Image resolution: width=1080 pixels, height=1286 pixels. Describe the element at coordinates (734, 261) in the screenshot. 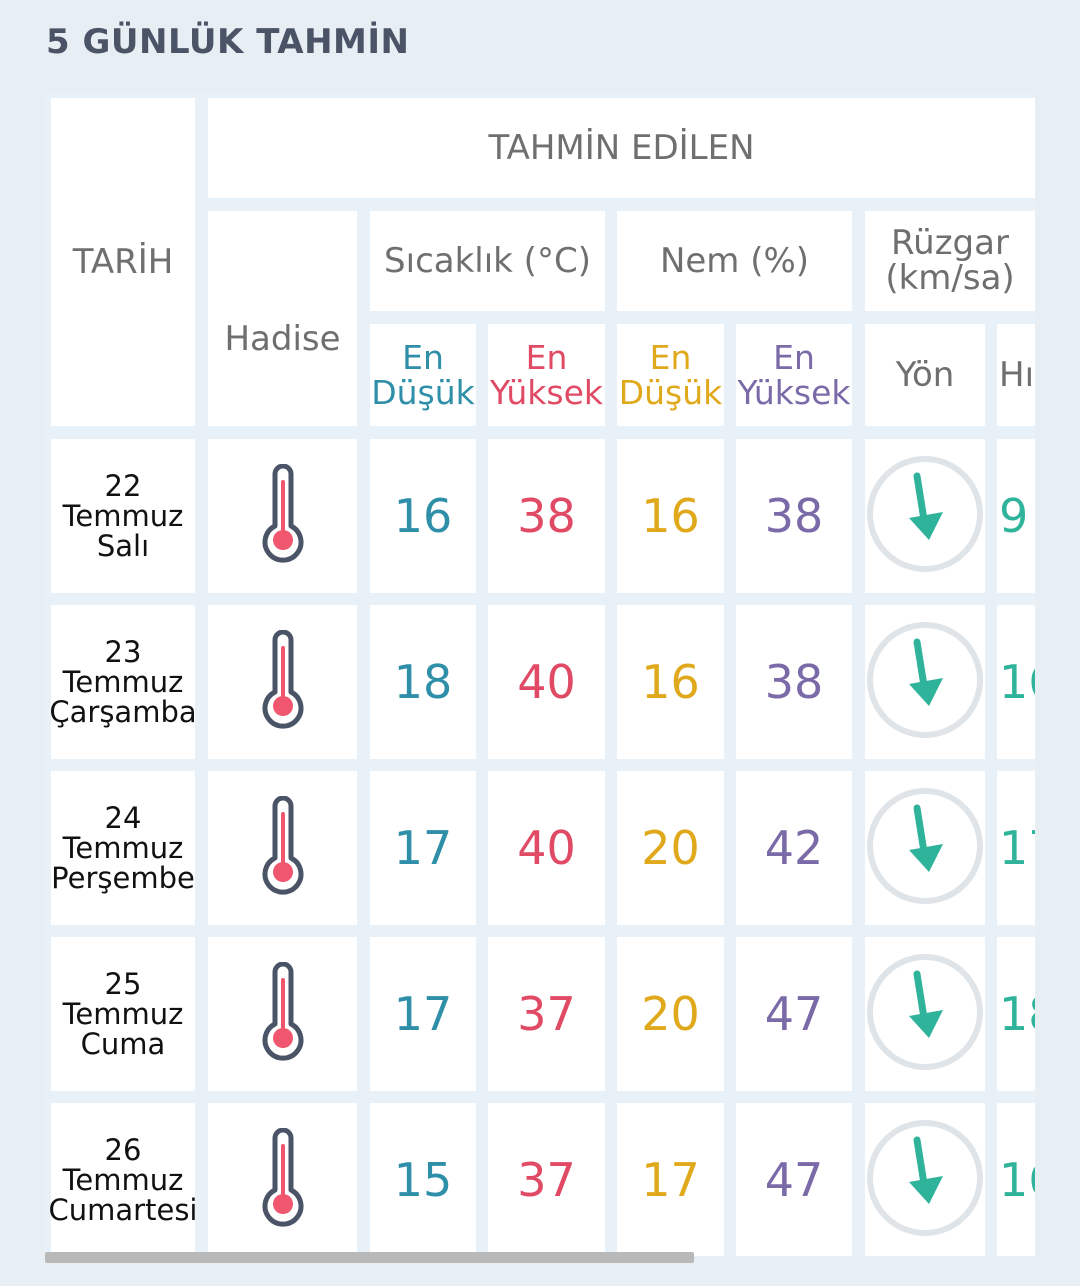

I see `header-nem: Nem (%)` at that location.